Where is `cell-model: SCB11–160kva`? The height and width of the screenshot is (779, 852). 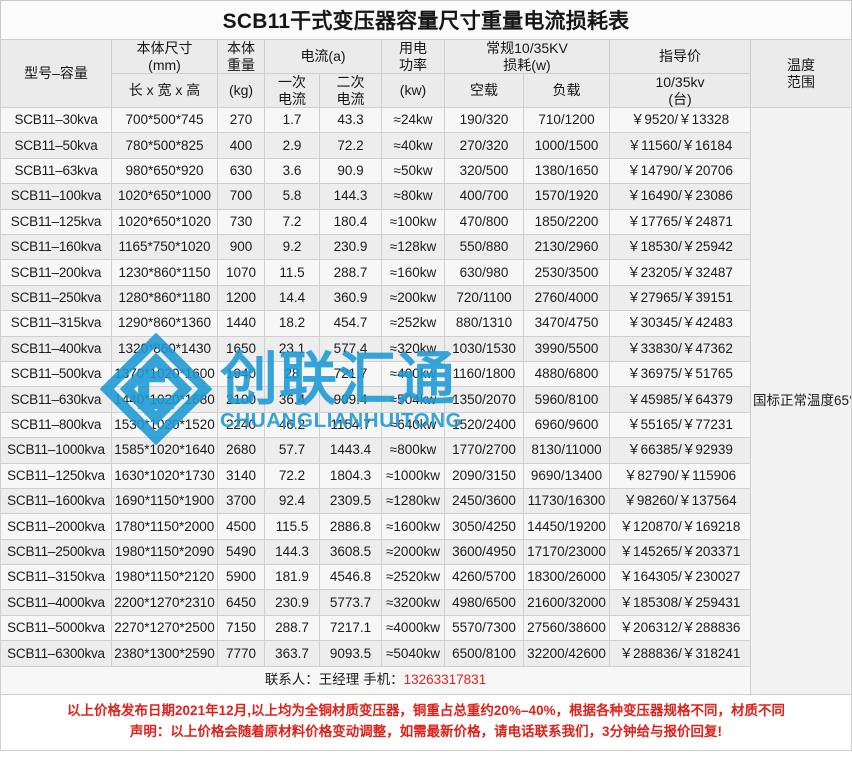 cell-model: SCB11–160kva is located at coordinates (56, 247).